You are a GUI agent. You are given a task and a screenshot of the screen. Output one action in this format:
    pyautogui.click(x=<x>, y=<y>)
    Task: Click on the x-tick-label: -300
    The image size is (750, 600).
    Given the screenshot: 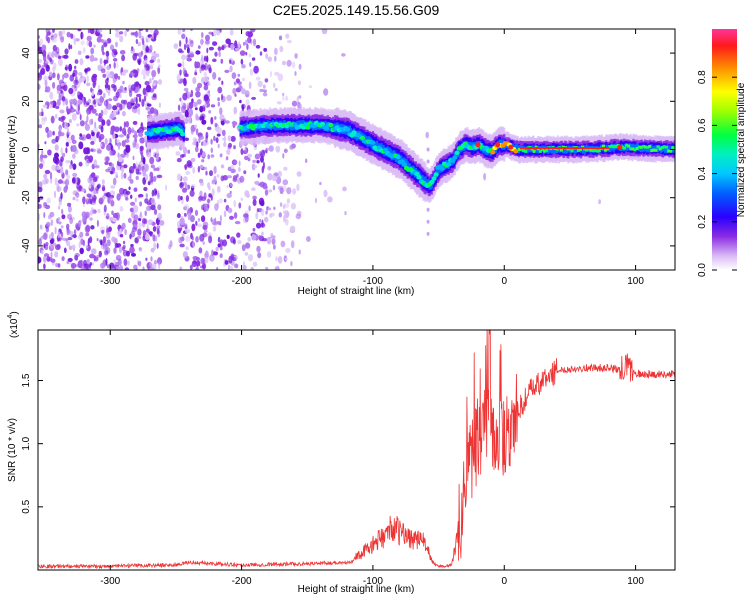 What is the action you would take?
    pyautogui.click(x=110, y=581)
    